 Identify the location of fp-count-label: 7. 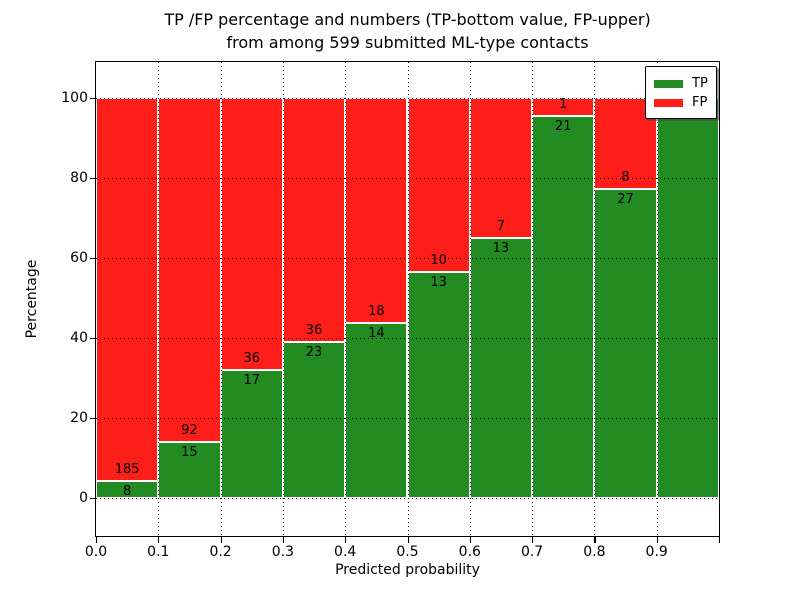
(501, 226).